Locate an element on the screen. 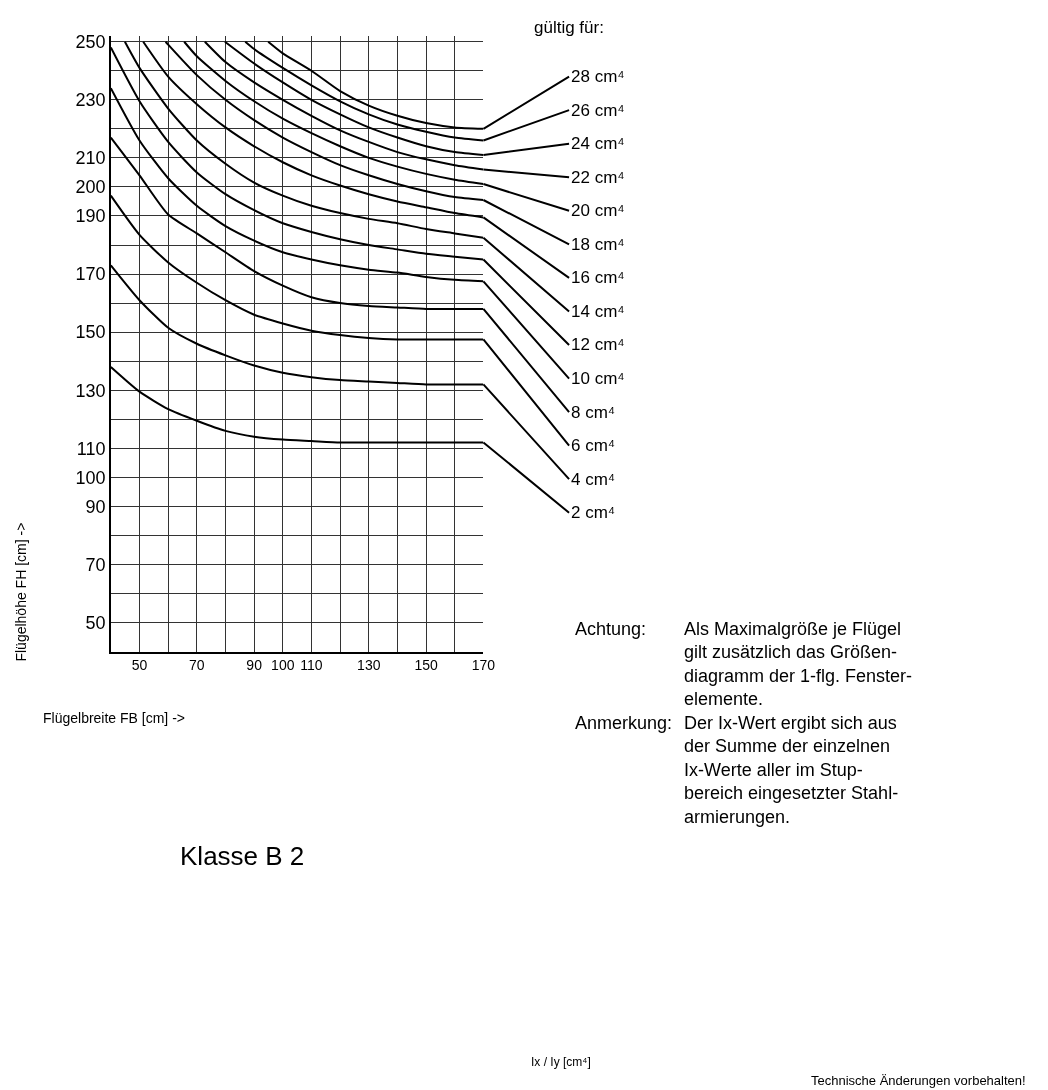  y-tick-label: 110 is located at coordinates (91, 448).